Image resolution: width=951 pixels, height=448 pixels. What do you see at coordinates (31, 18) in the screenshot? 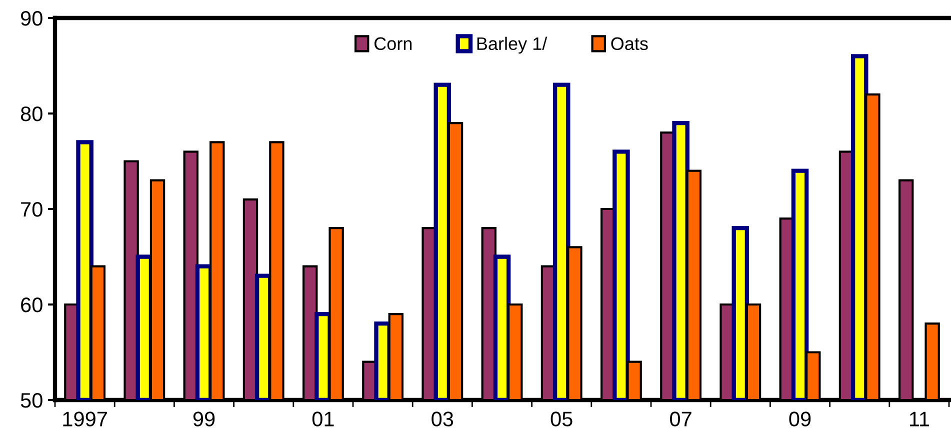
I see `y-tick-label: 90` at bounding box center [31, 18].